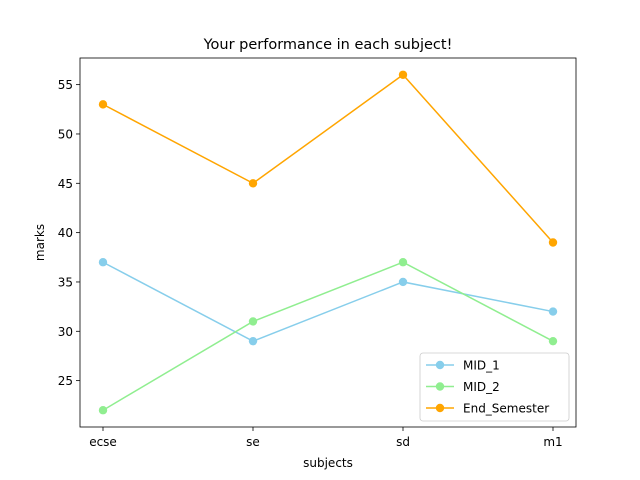  I want to click on legend-box, so click(494, 387).